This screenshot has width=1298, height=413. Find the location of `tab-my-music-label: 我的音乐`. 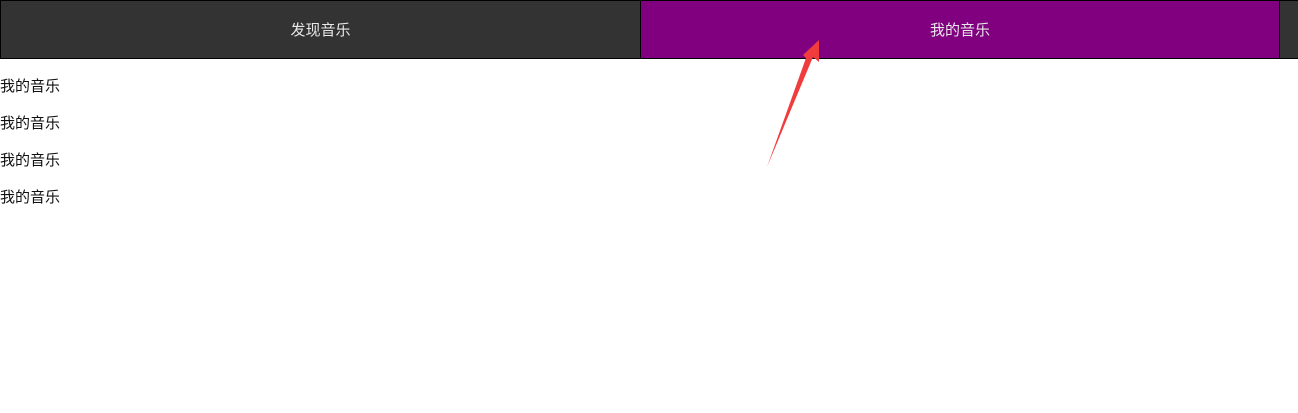

tab-my-music-label: 我的音乐 is located at coordinates (959, 30).